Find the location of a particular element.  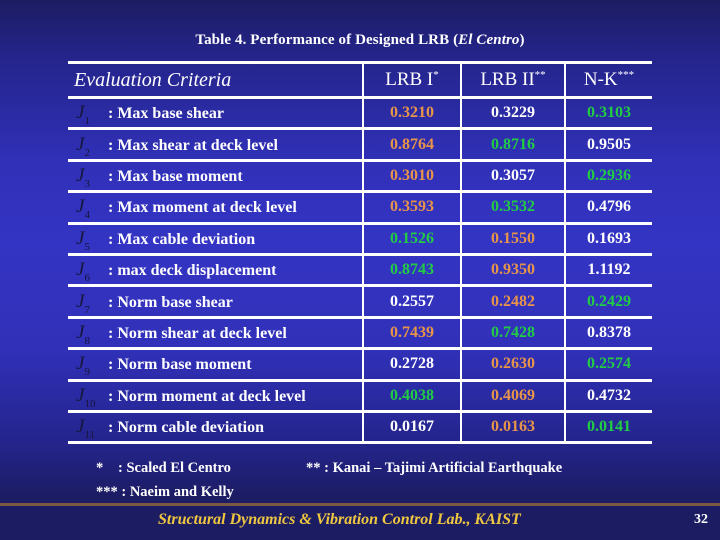

j-symbol: J4 is located at coordinates (88, 209).